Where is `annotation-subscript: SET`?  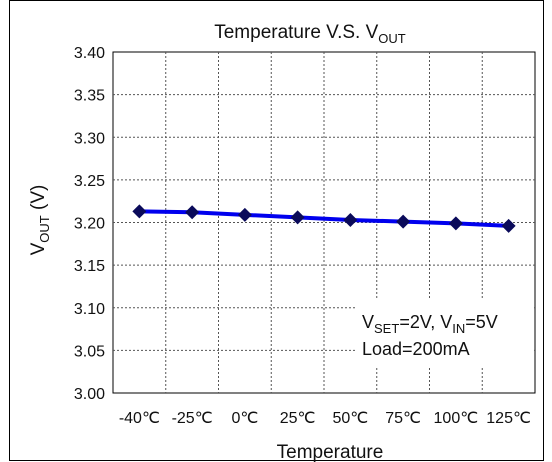 annotation-subscript: SET is located at coordinates (386, 328).